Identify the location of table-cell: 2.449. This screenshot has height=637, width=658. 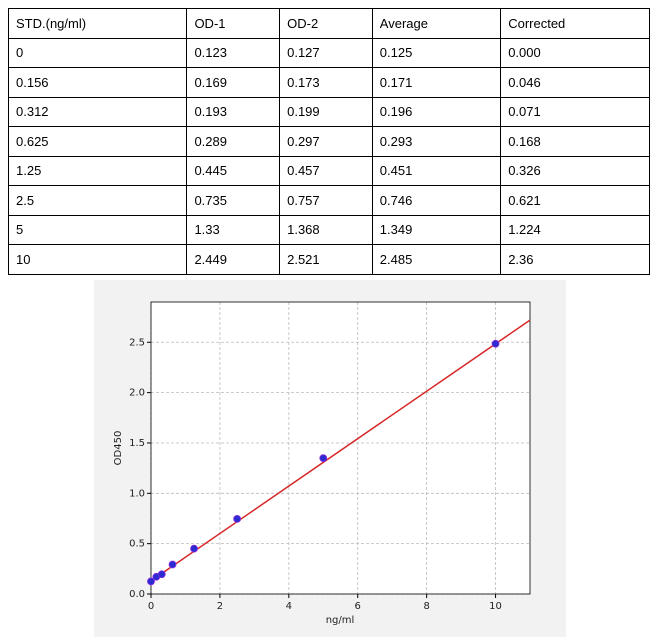
(233, 259).